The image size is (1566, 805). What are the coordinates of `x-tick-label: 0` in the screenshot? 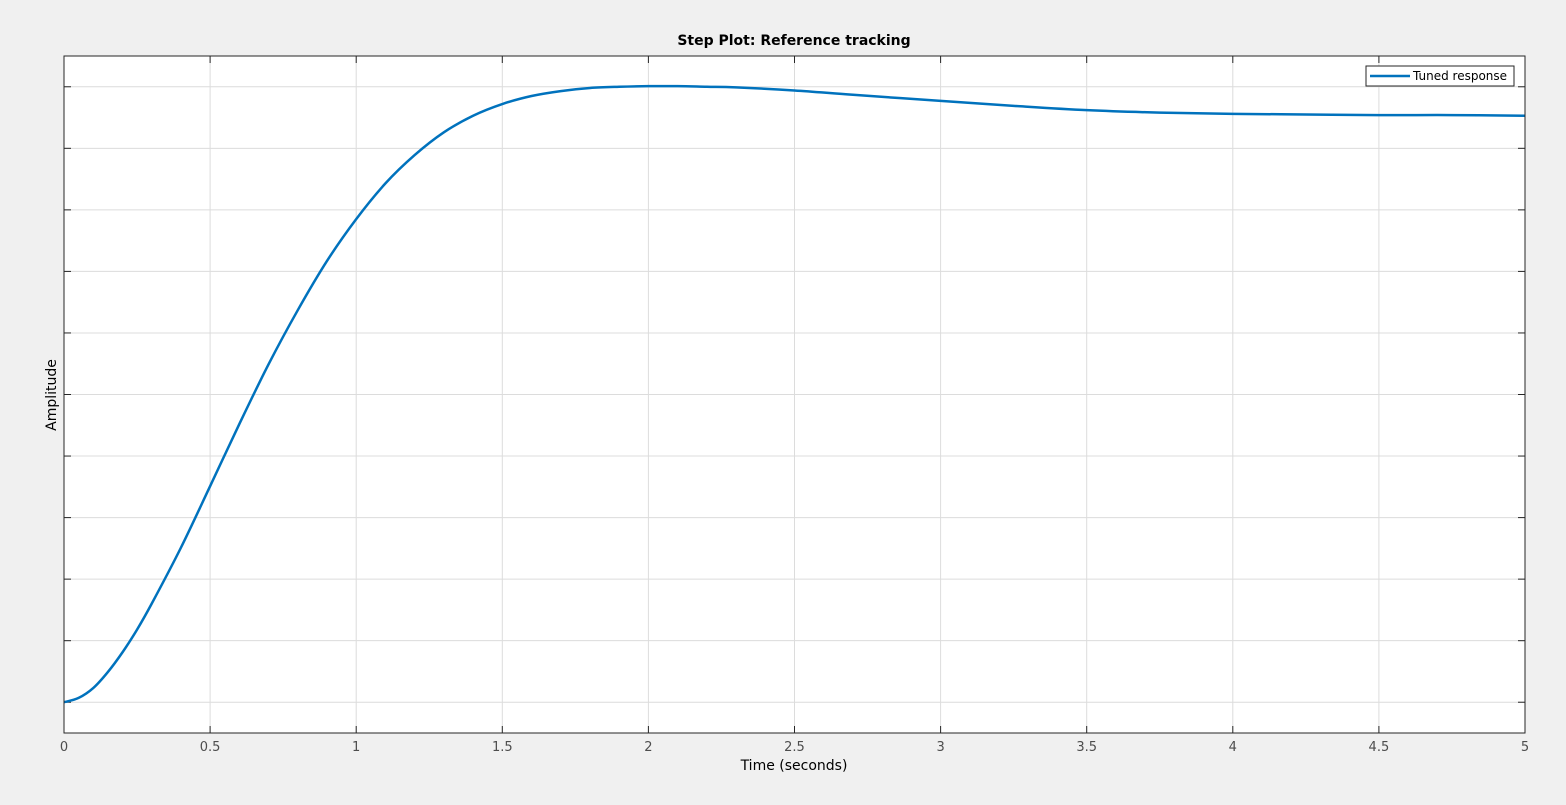 It's located at (64, 747).